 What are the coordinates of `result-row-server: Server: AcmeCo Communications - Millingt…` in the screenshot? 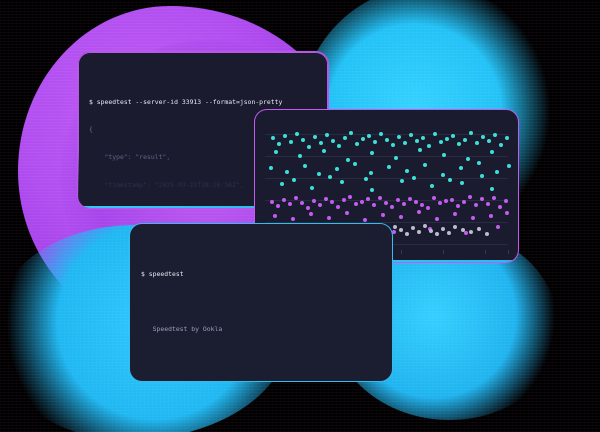 It's located at (261, 380).